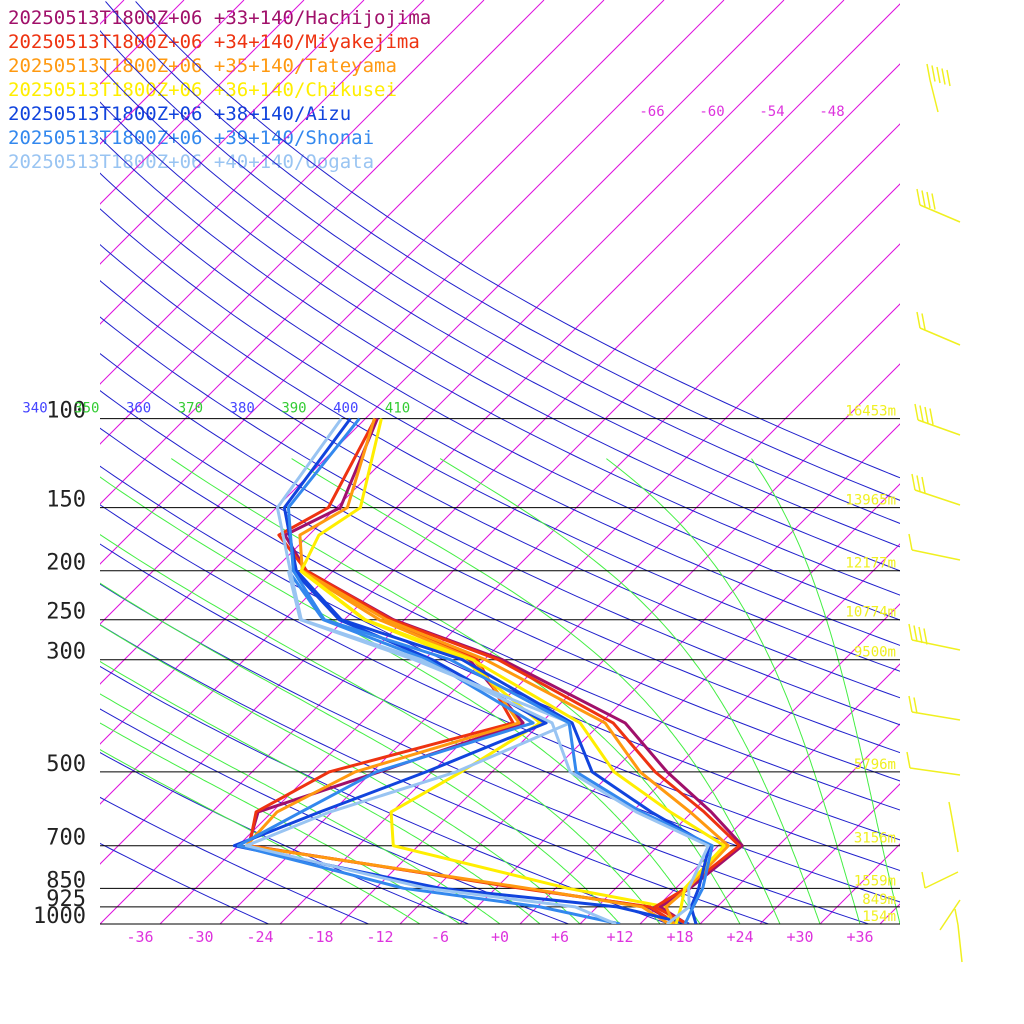  Describe the element at coordinates (679, 937) in the screenshot. I see `temperature-tick-label: +18` at that location.